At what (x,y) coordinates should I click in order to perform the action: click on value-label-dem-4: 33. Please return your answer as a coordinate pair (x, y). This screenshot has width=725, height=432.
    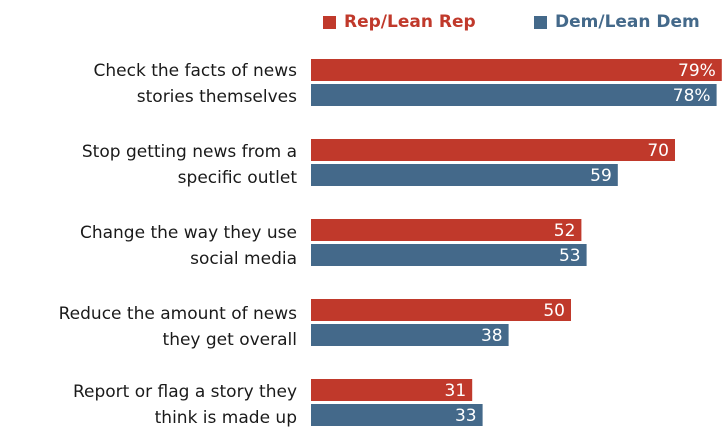
    Looking at the image, I should click on (466, 416).